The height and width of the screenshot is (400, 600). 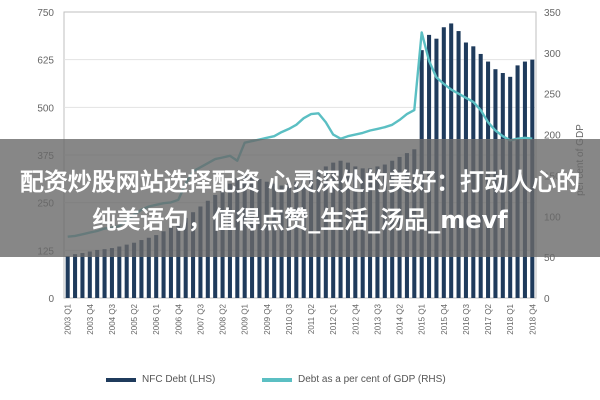 What do you see at coordinates (532, 318) in the screenshot?
I see `x-tick-label: 2018 Q4` at bounding box center [532, 318].